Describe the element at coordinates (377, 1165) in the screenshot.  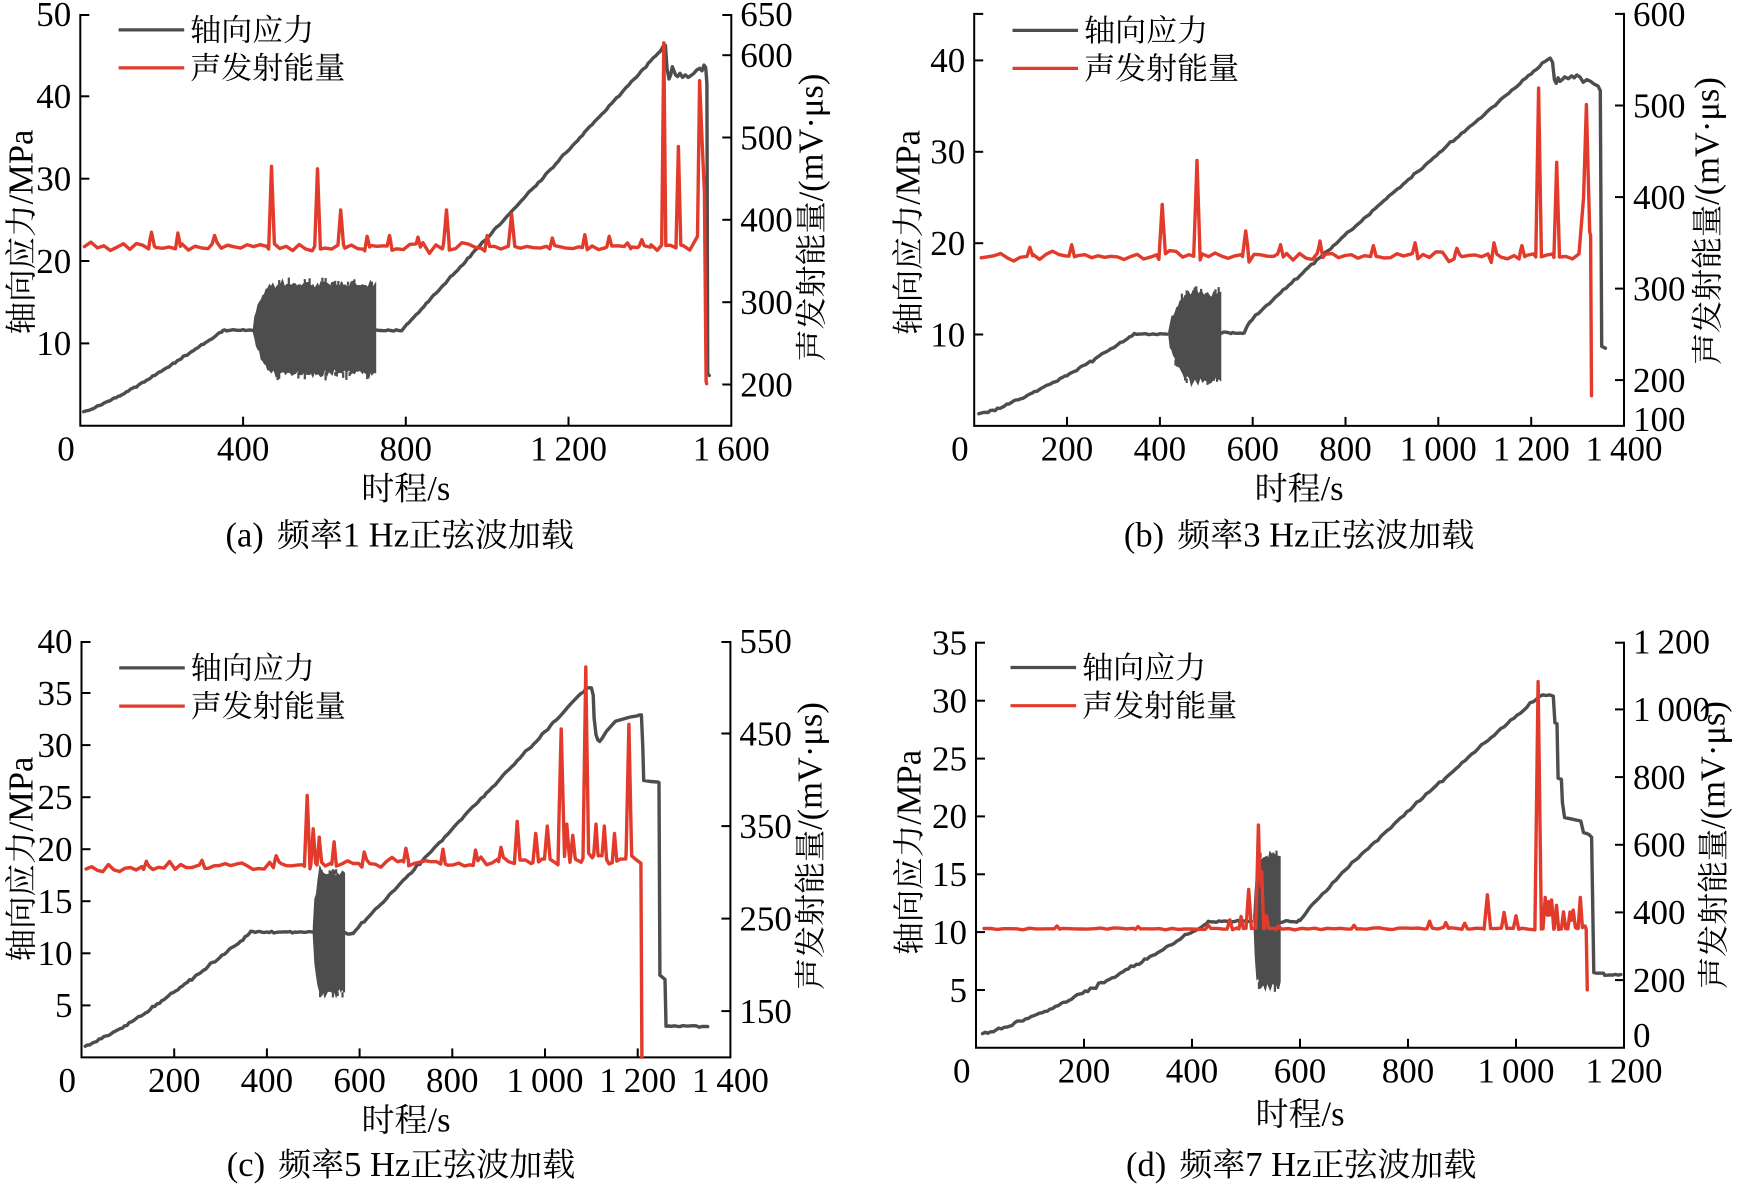
I see `svg-text: 5 Hz` at that location.